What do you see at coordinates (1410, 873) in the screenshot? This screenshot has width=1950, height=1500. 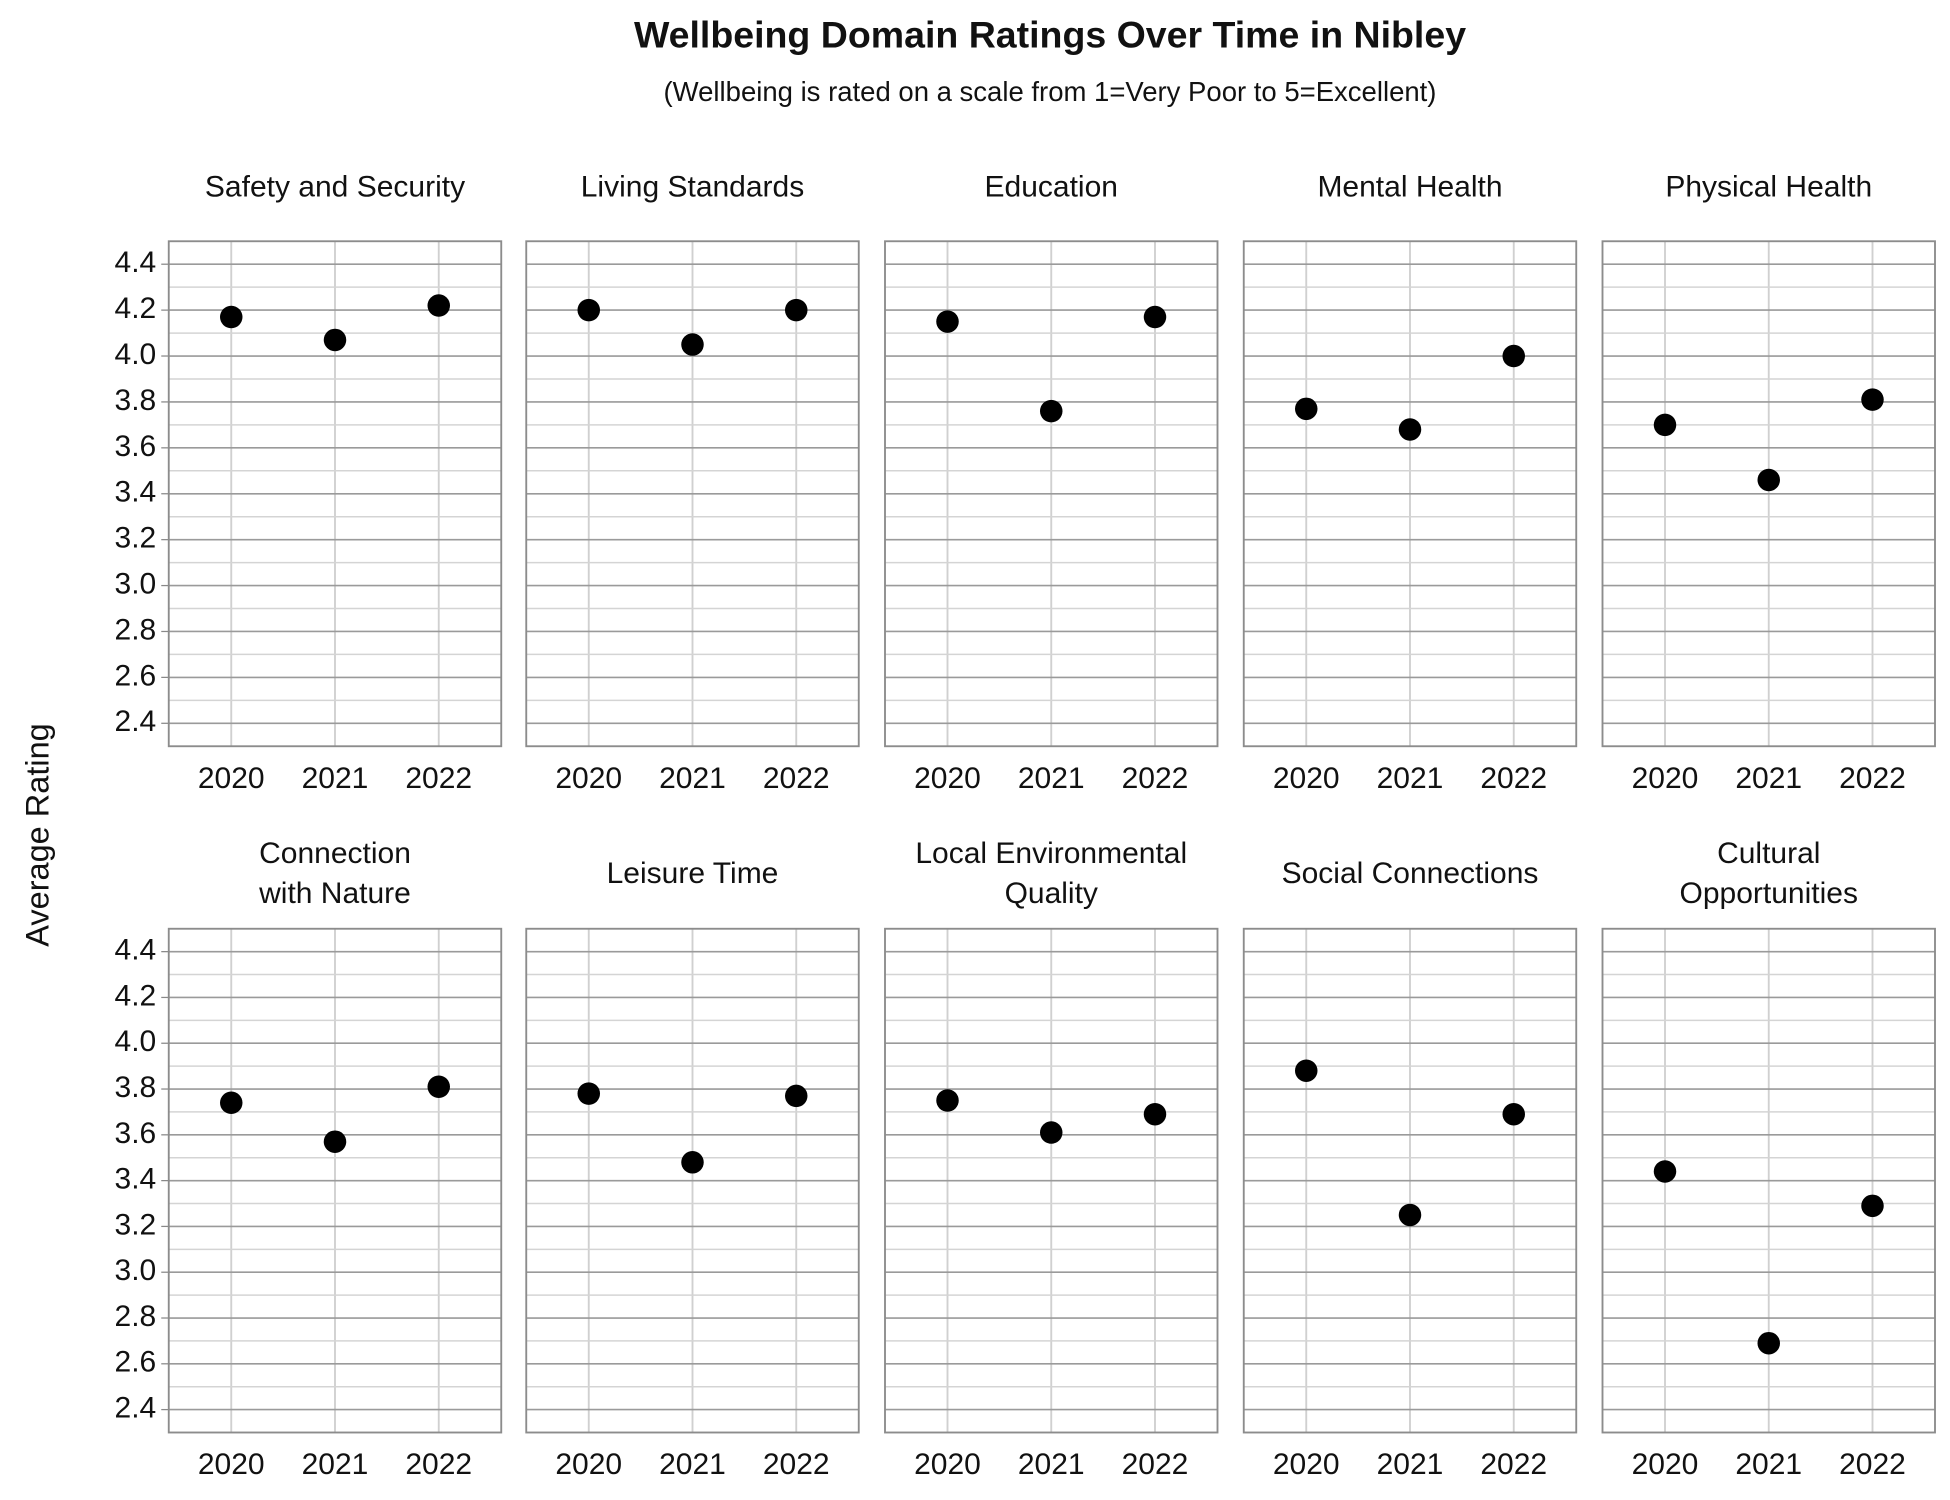 I see `panel-title: Social Connections` at bounding box center [1410, 873].